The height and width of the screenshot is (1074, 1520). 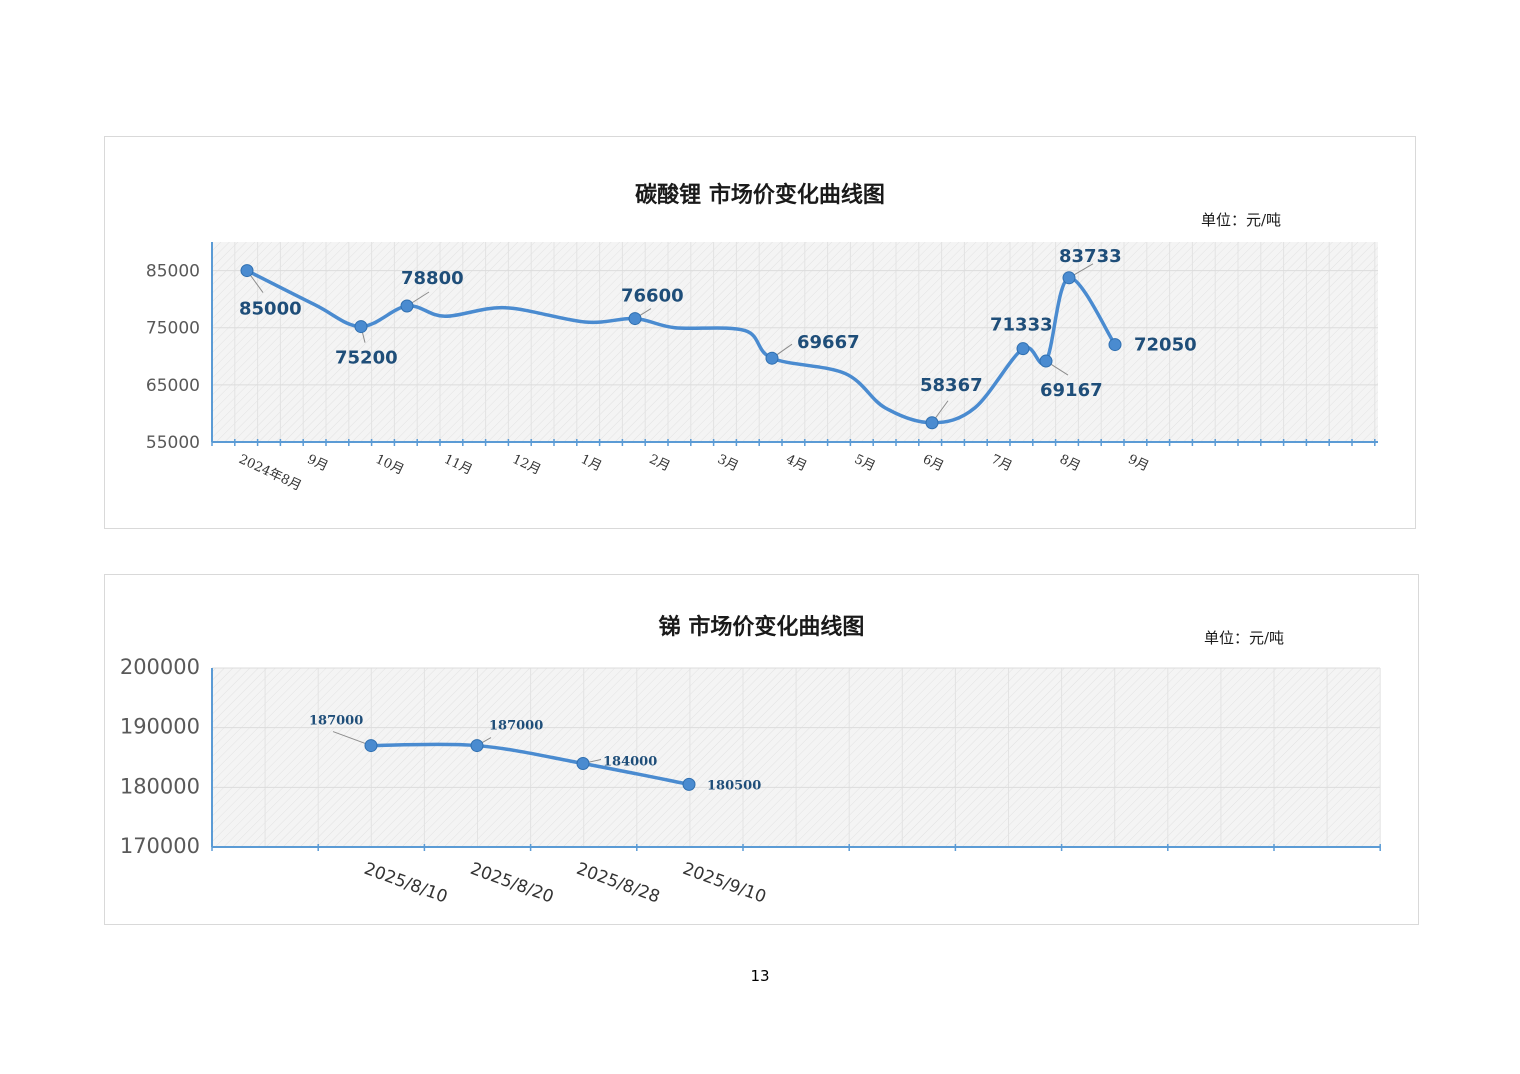 I want to click on y-tick-label: 55000, so click(x=173, y=443).